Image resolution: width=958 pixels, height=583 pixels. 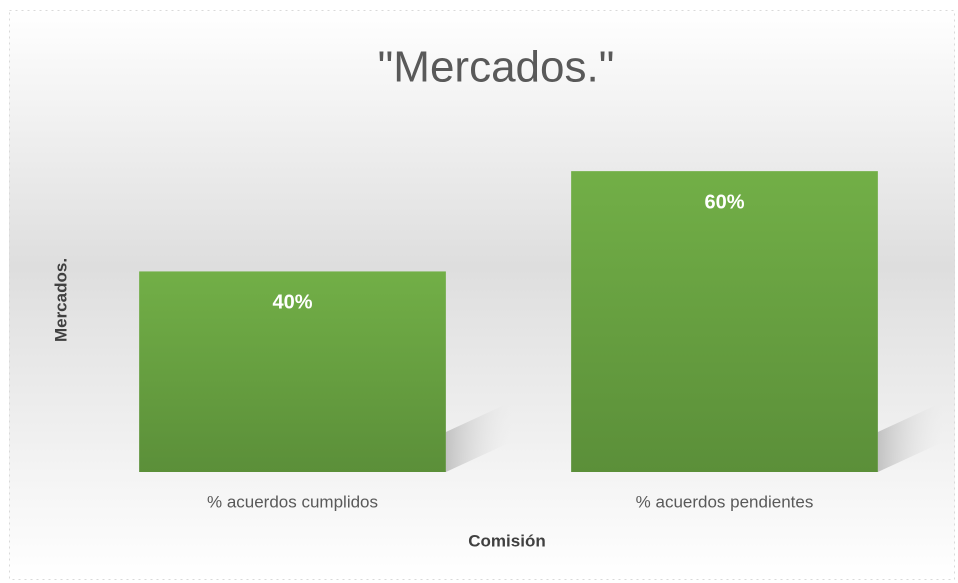 I want to click on data-label: 60%, so click(x=724, y=202).